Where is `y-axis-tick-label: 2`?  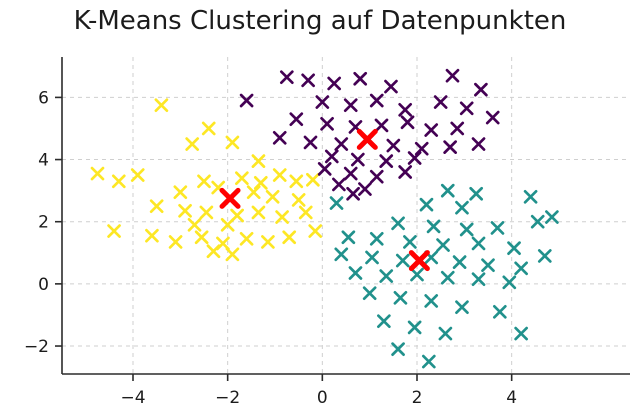 y-axis-tick-label: 2 is located at coordinates (43, 223).